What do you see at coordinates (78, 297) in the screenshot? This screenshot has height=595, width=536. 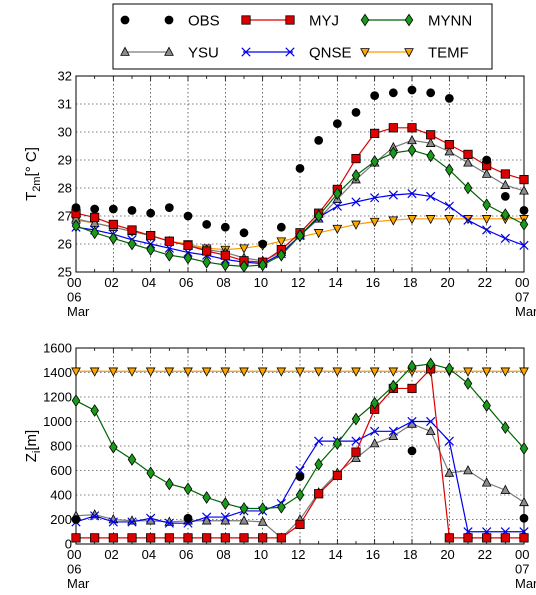 I see `x-tick-label: 00 06 Mar` at bounding box center [78, 297].